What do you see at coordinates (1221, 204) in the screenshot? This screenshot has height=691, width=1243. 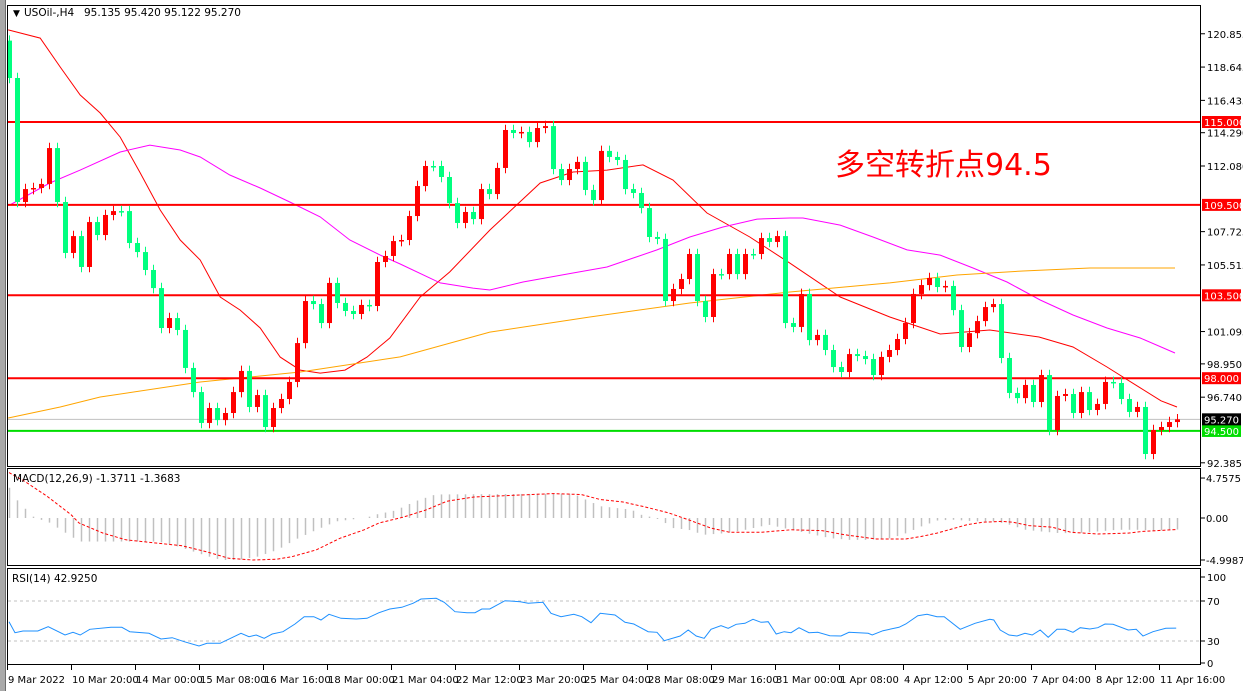 I see `level-price-tag` at bounding box center [1221, 204].